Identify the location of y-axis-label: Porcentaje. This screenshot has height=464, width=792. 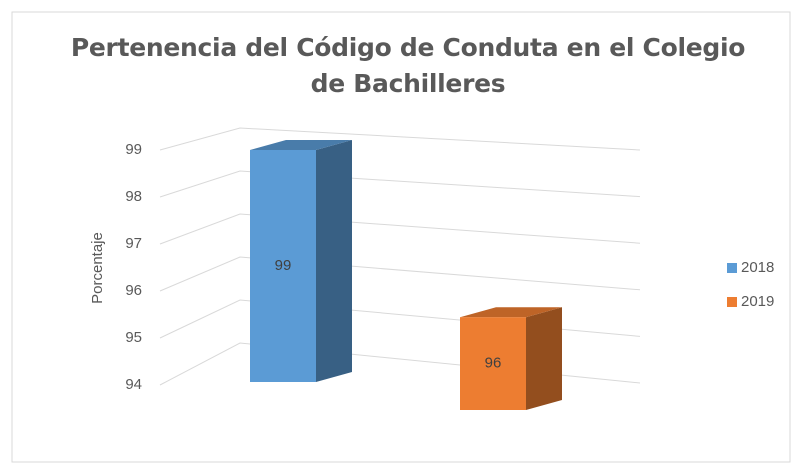
(97, 268).